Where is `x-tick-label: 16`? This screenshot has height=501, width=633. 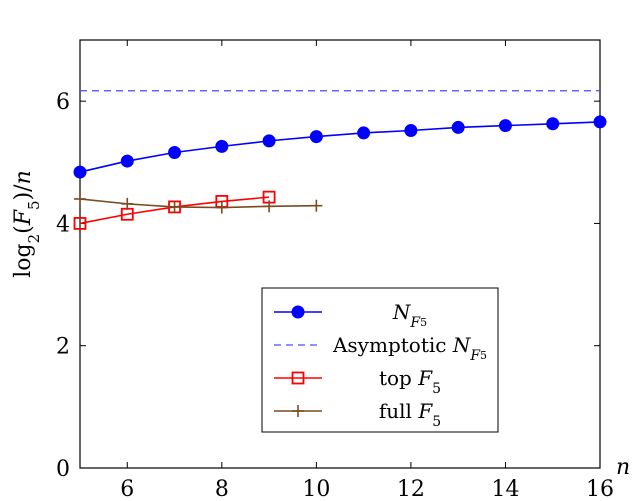 x-tick-label: 16 is located at coordinates (600, 489).